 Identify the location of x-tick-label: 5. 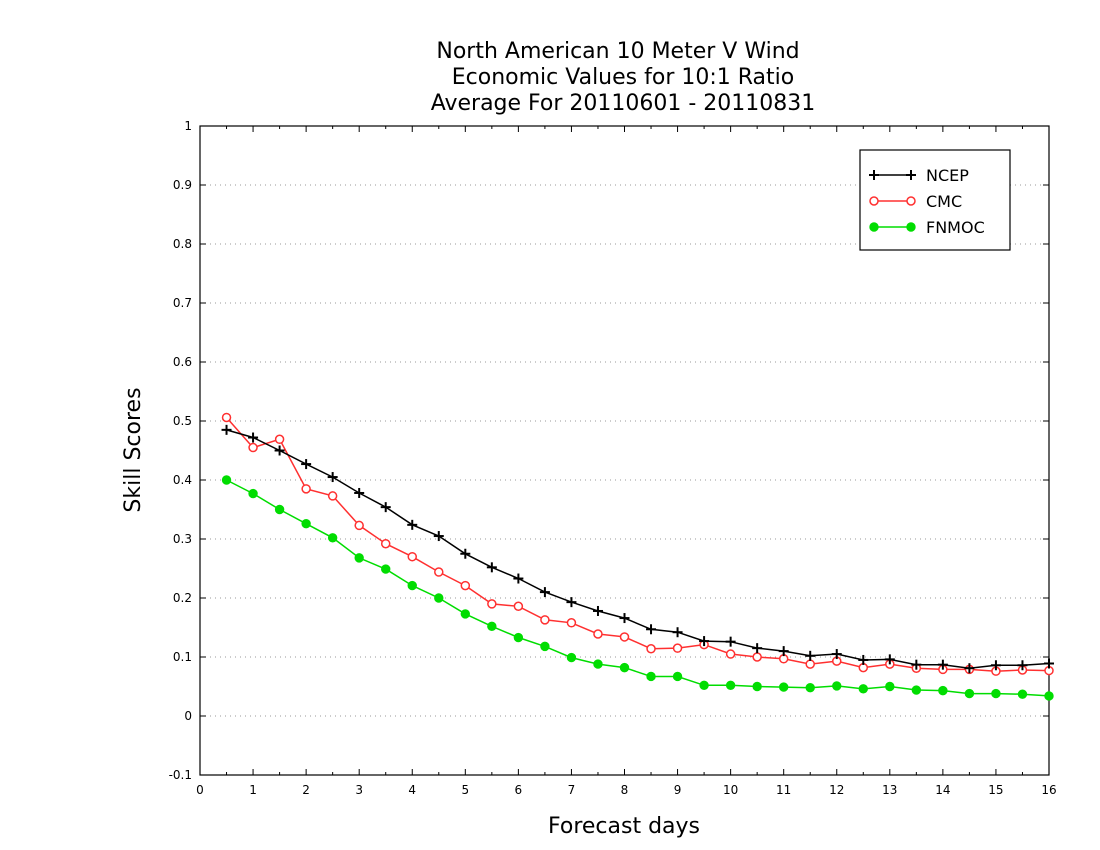
(465, 790).